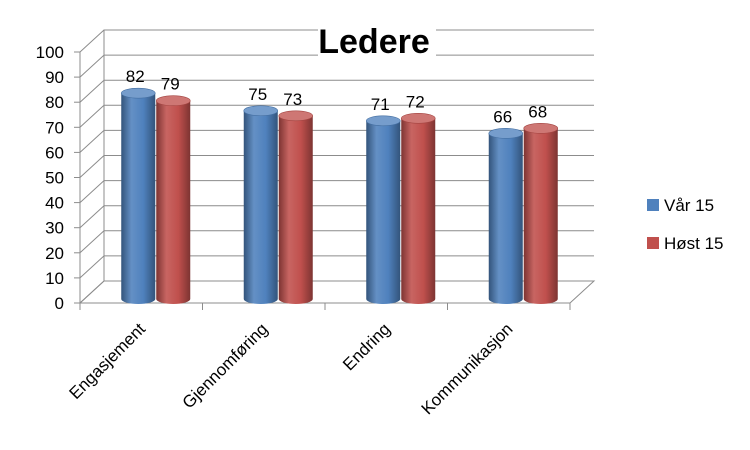  Describe the element at coordinates (54, 203) in the screenshot. I see `y-tick-label: 40` at that location.